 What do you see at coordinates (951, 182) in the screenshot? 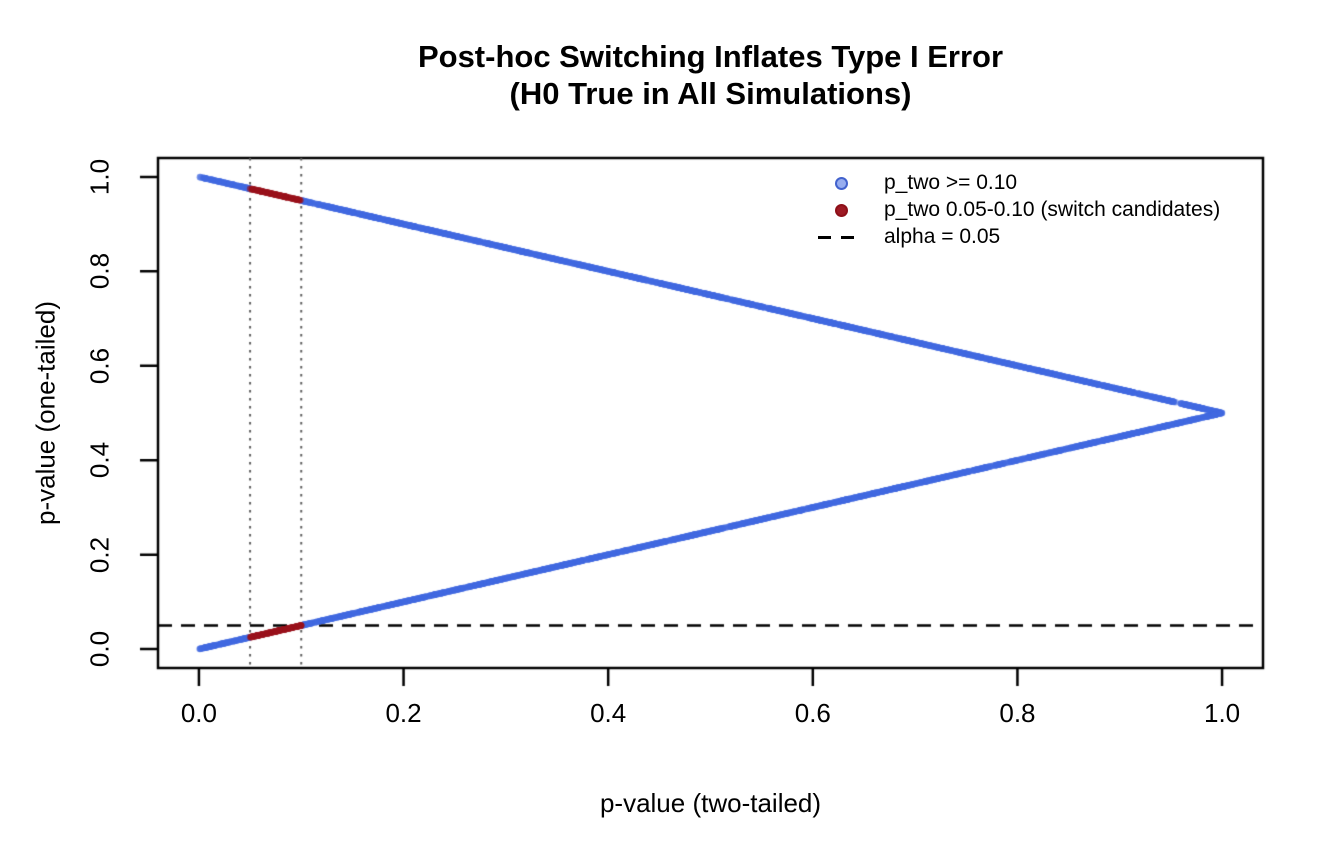
I see `legend-label: p_two >= 0.10` at bounding box center [951, 182].